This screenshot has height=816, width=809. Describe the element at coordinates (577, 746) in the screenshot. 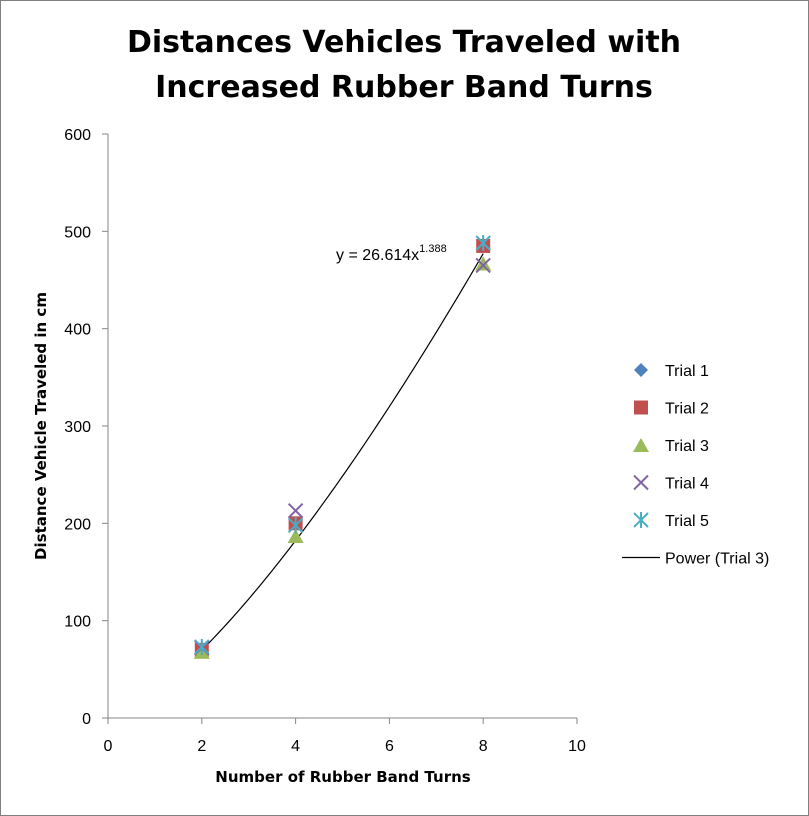

I see `x-tick-label: 10` at that location.